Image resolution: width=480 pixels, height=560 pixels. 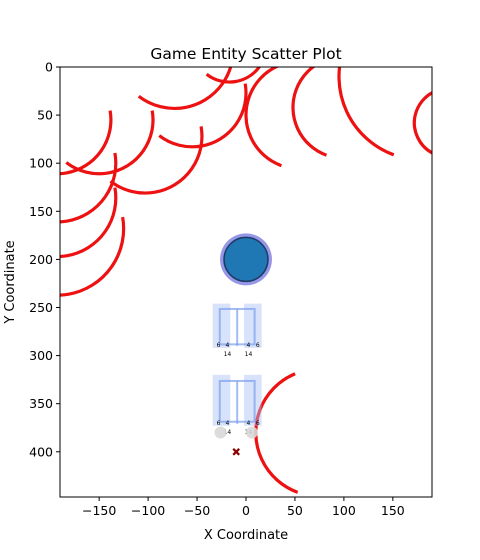 What do you see at coordinates (41, 451) in the screenshot?
I see `y-tick-label: 400` at bounding box center [41, 451].